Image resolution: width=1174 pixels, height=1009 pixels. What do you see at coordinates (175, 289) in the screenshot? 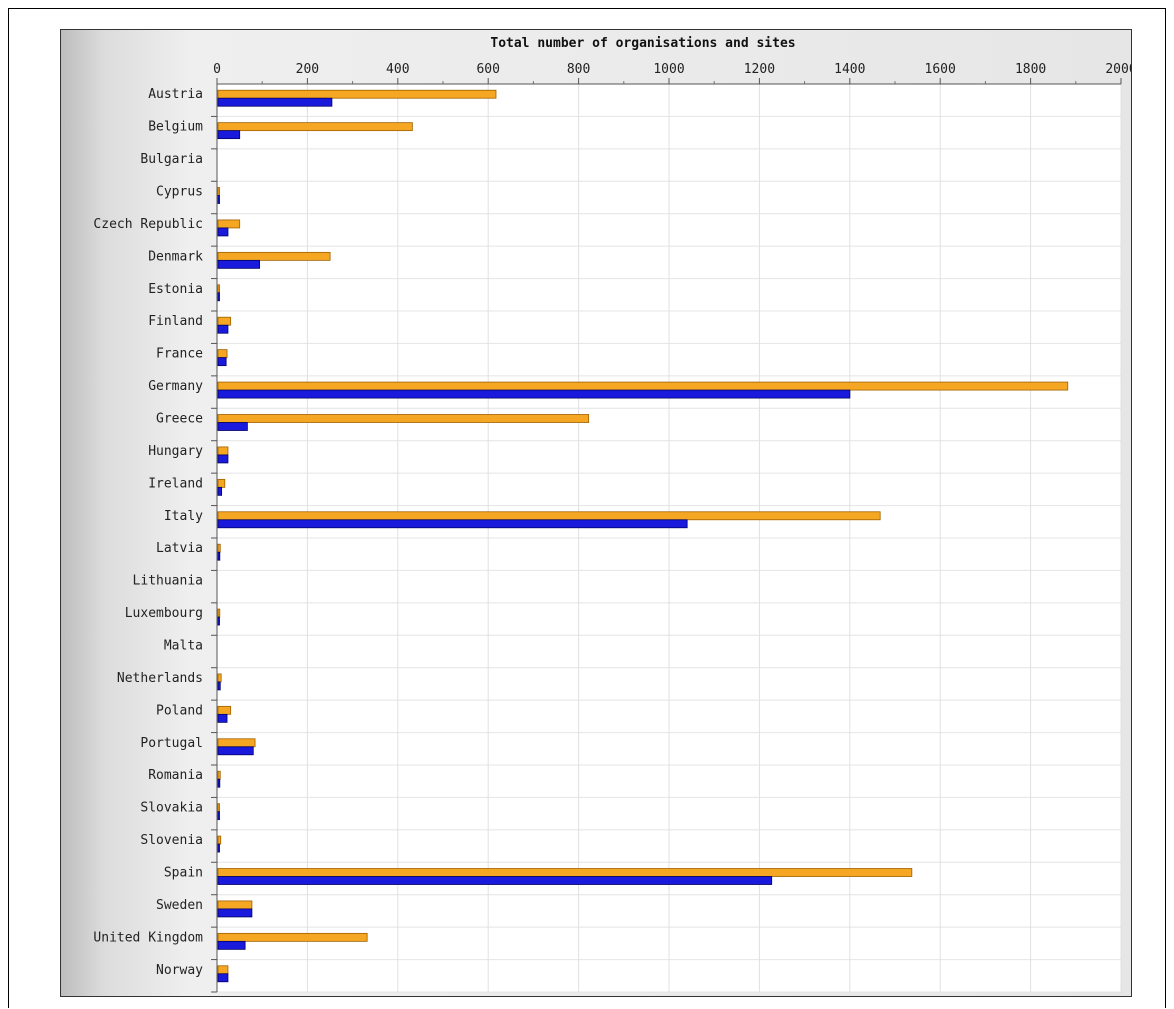
I see `category-label: Estonia` at bounding box center [175, 289].